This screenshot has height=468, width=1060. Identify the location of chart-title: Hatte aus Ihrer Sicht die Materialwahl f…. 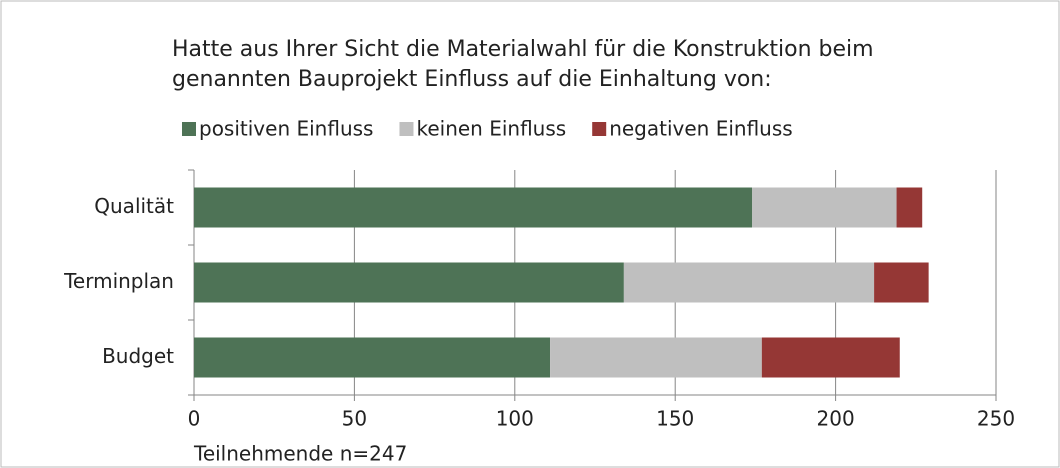
(523, 49).